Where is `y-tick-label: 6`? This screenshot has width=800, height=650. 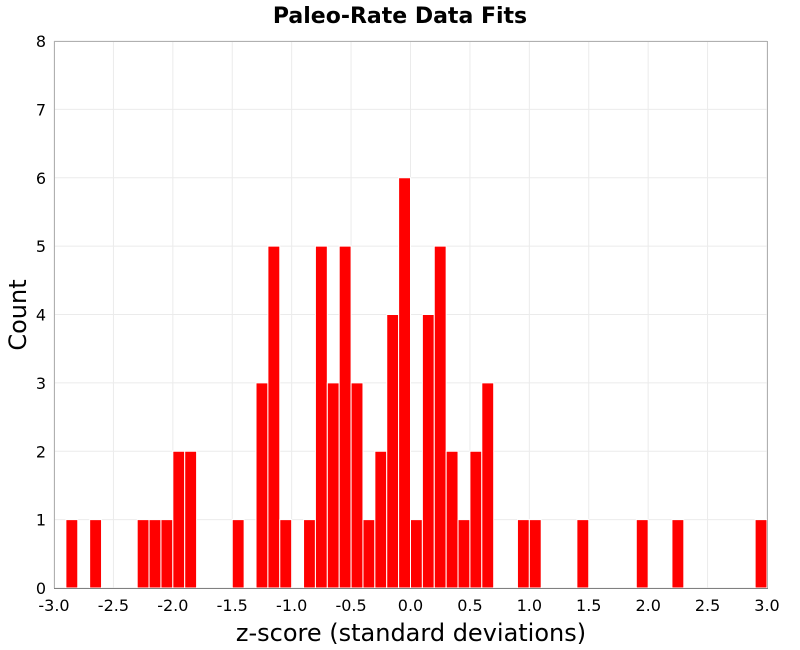
y-tick-label: 6 is located at coordinates (41, 178).